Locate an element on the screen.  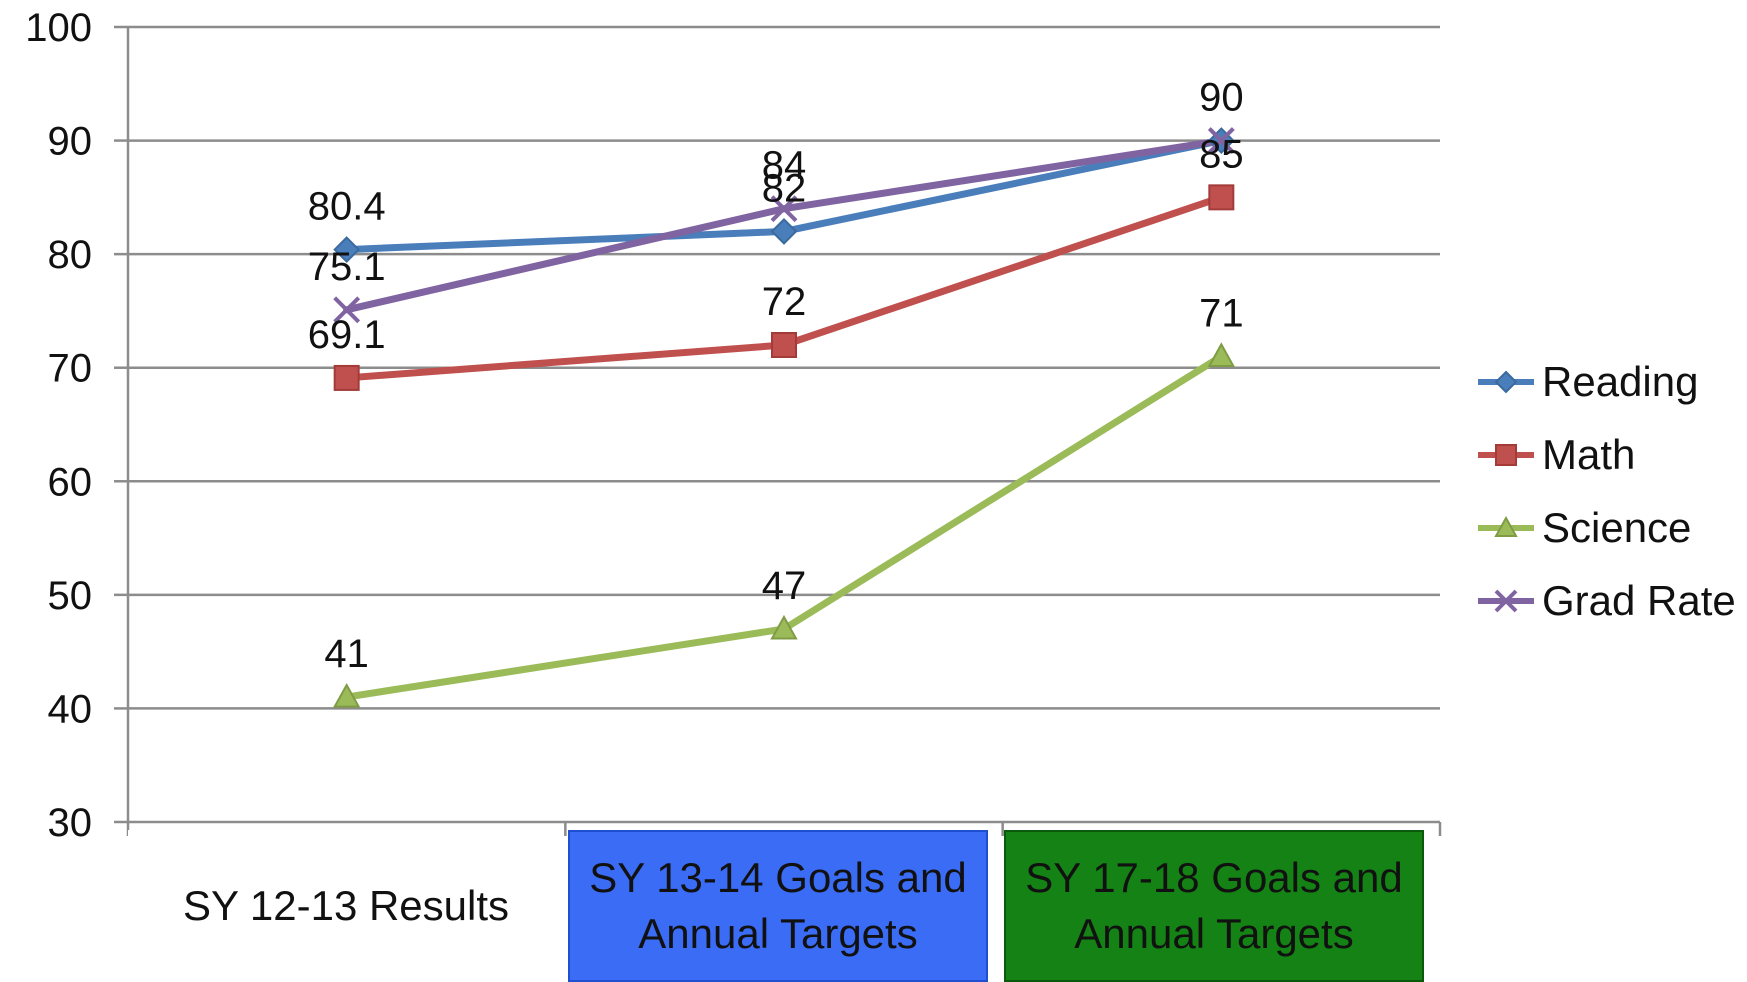
y-tick-label: 50 is located at coordinates (70, 596).